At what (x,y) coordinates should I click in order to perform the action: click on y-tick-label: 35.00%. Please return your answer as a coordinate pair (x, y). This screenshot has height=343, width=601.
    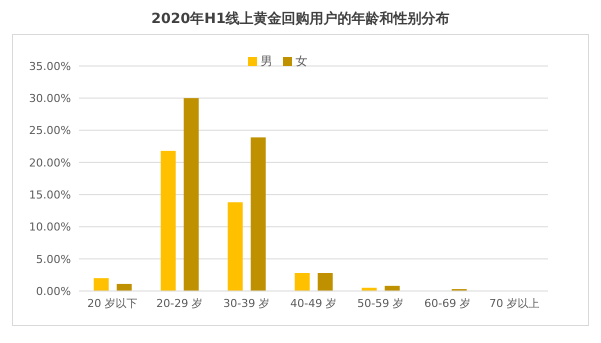
    Looking at the image, I should click on (50, 66).